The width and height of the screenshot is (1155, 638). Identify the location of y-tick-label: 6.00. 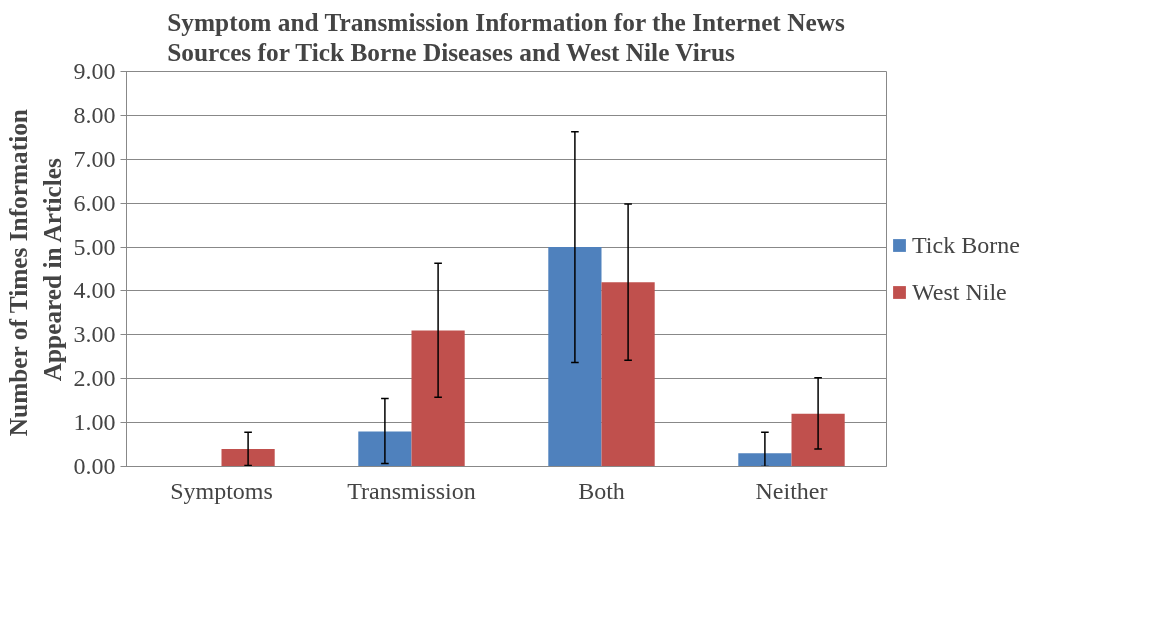
(94, 202).